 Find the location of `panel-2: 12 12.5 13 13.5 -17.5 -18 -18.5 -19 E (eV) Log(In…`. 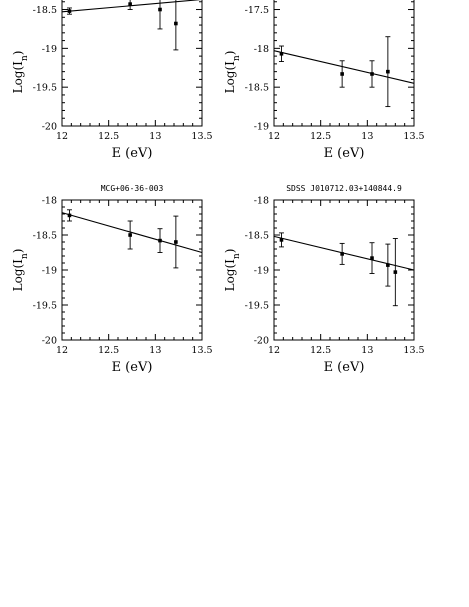

panel-2: 12 12.5 13 13.5 -17.5 -18 -18.5 -19 E (eV) Log(In… is located at coordinates (324, 80).